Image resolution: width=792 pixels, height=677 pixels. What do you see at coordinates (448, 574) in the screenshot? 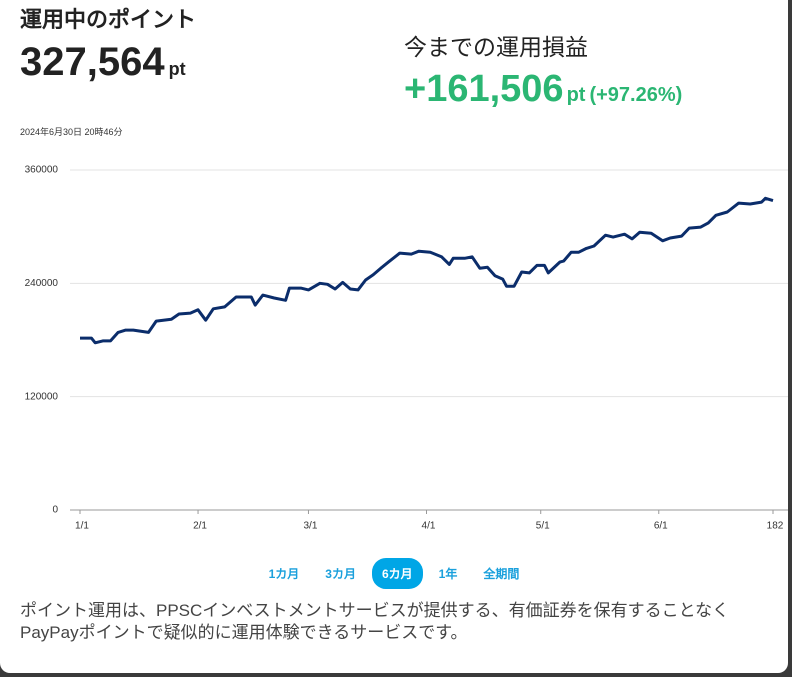
I see `period-tab: 1年` at bounding box center [448, 574].